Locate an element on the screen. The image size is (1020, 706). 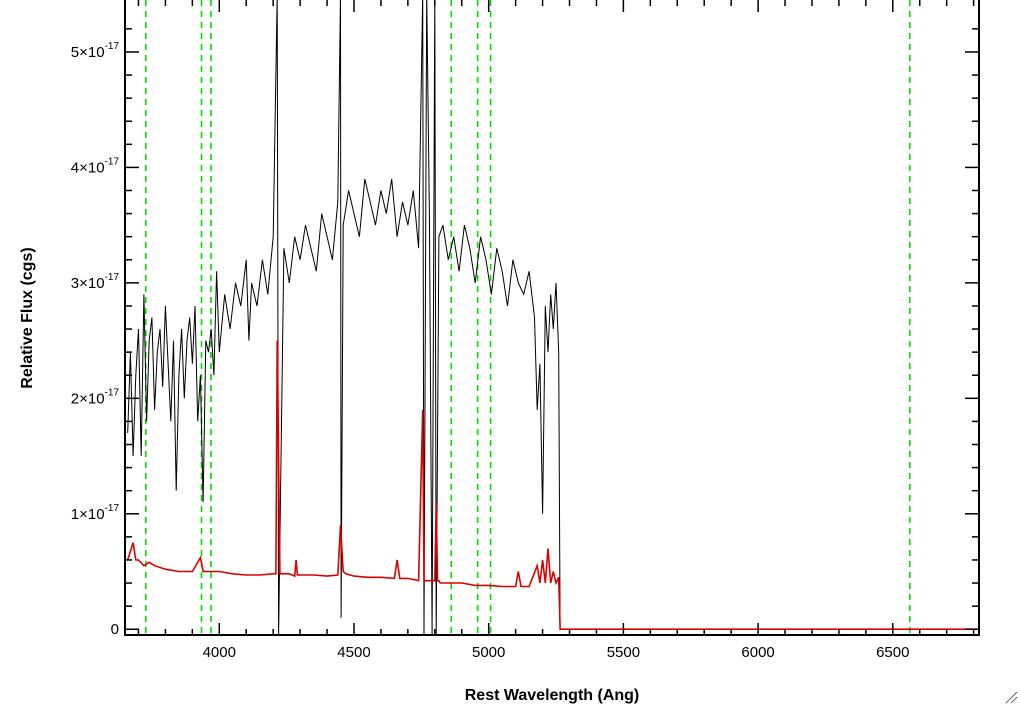
y-tick-label: 0 is located at coordinates (115, 629).